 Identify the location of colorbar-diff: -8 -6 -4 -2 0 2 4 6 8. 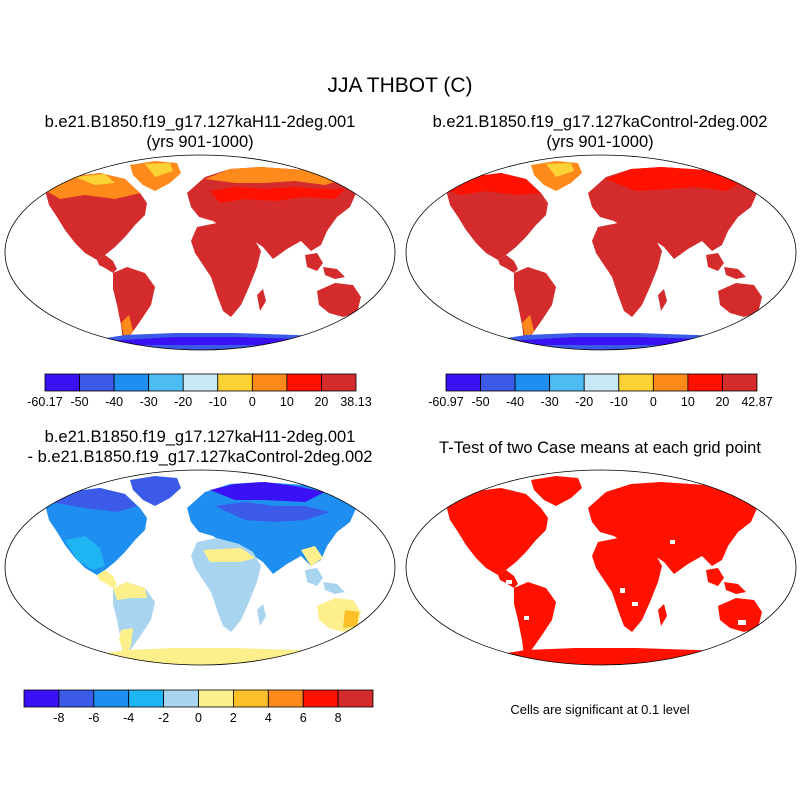
(198, 707).